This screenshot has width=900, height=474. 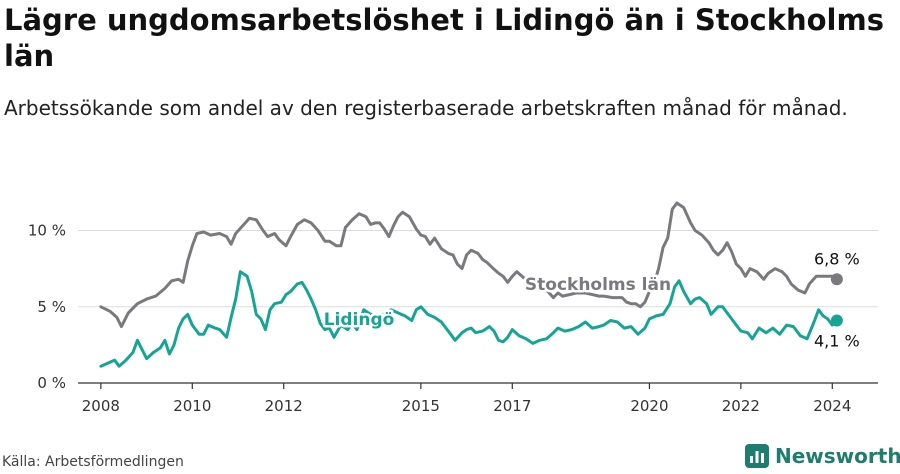 I want to click on gridlines, so click(x=478, y=269).